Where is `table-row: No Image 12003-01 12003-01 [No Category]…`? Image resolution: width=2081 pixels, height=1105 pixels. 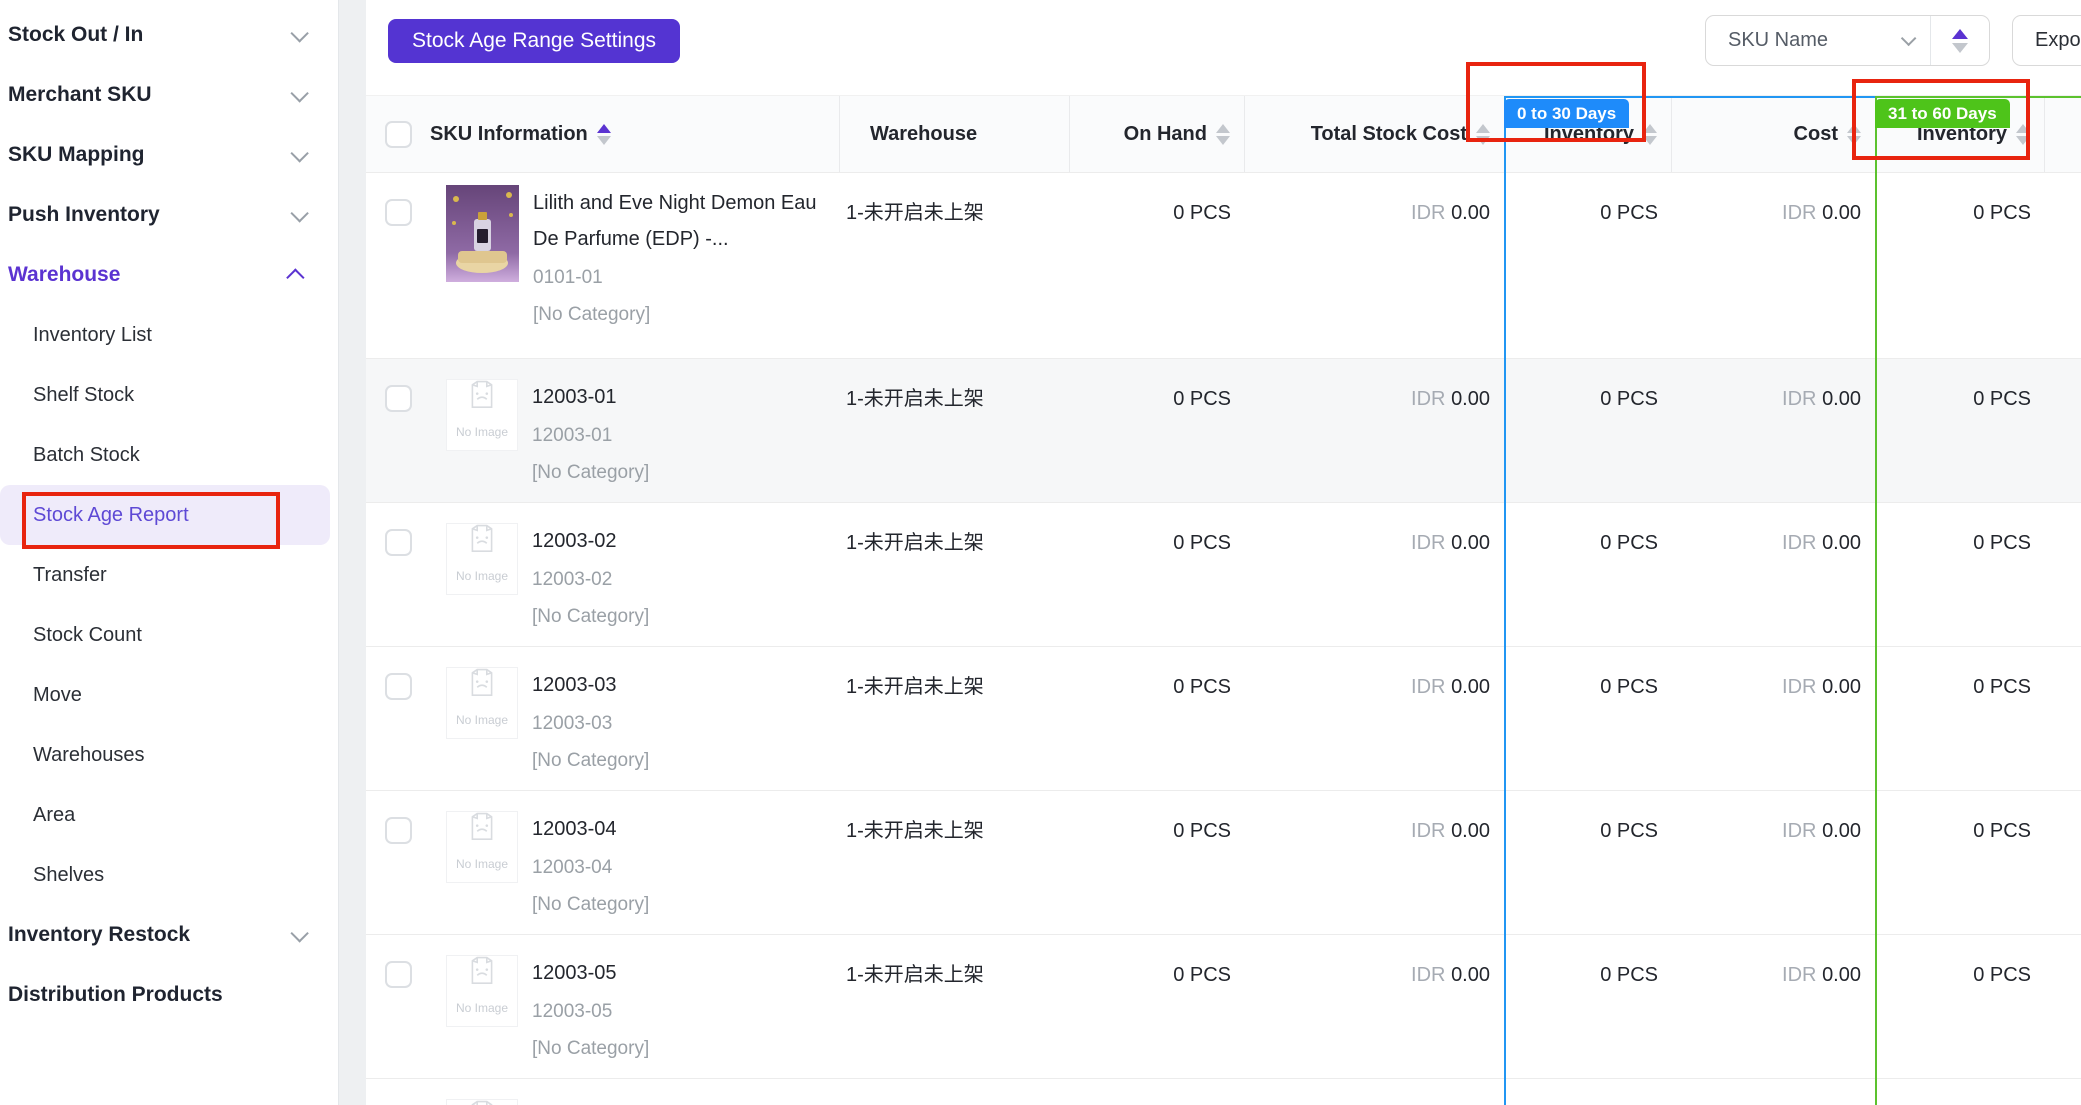
table-row: No Image 12003-01 12003-01 [No Category]… is located at coordinates (1223, 431).